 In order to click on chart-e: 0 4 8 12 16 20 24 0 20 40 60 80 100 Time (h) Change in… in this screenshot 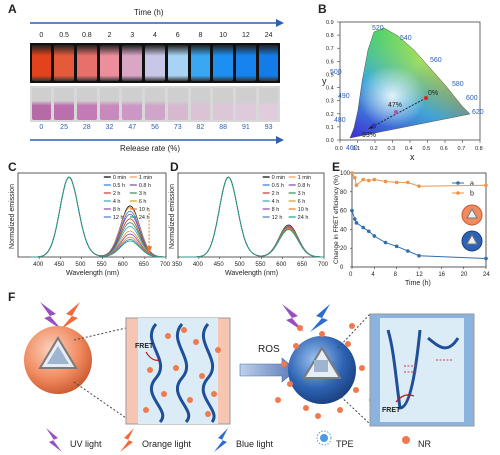, I will do `click(411, 229)`.